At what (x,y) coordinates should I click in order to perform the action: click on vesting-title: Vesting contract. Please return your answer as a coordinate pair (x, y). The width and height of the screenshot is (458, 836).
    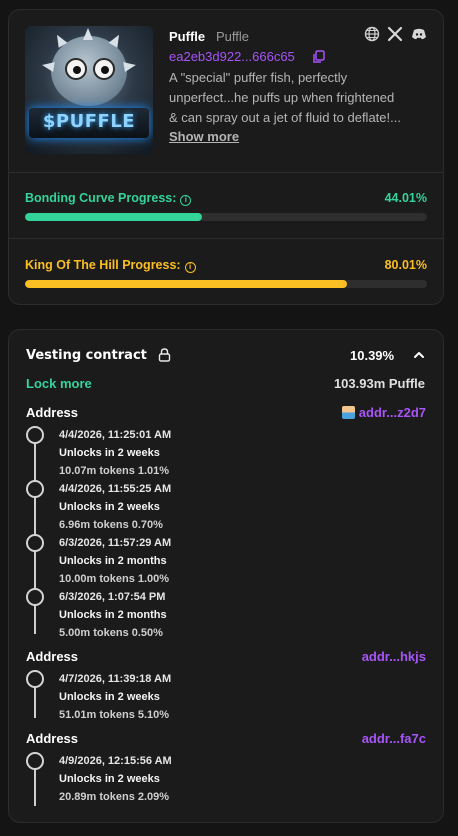
    Looking at the image, I should click on (86, 355).